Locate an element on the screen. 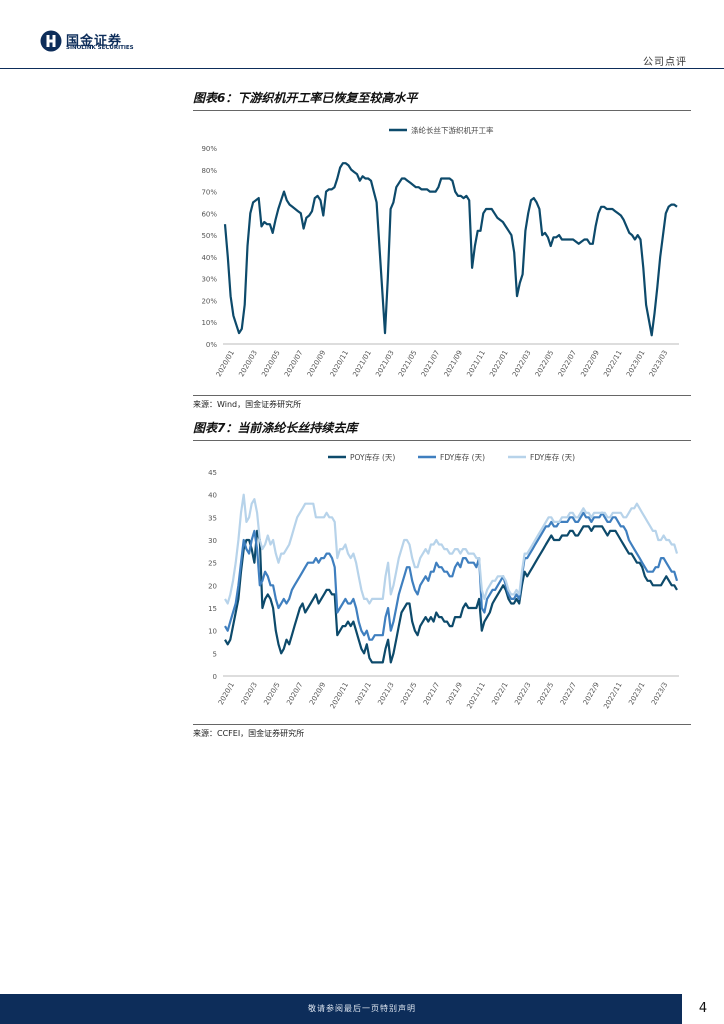 The width and height of the screenshot is (724, 1024). chart1-x-tick-label: 2022/11 is located at coordinates (612, 695).